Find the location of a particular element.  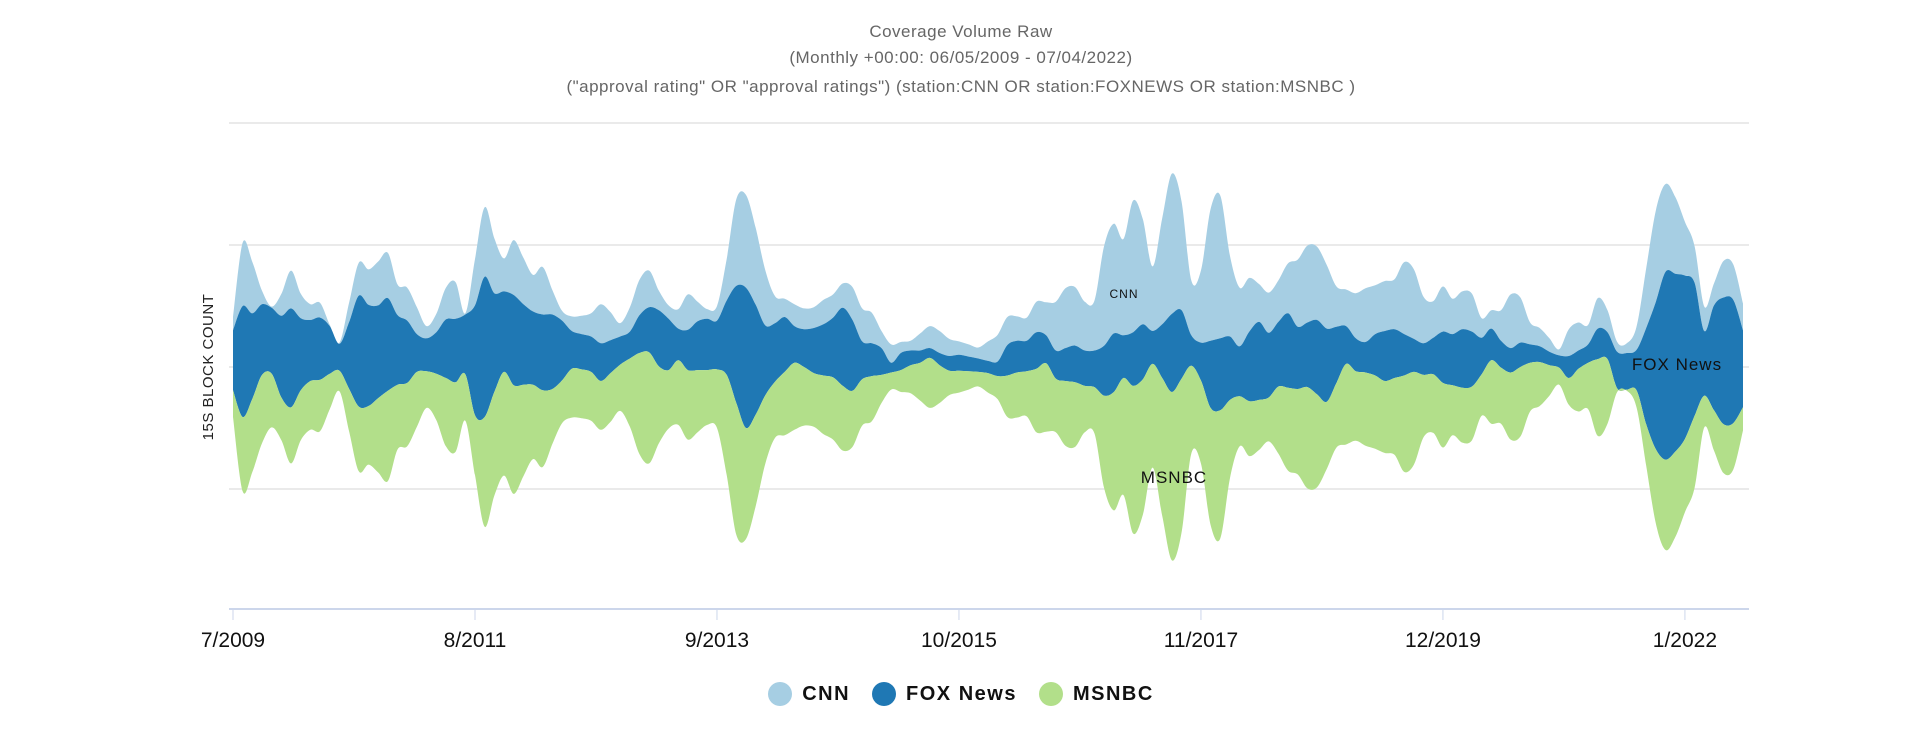

legend-item-cnn: CNN is located at coordinates (809, 694).